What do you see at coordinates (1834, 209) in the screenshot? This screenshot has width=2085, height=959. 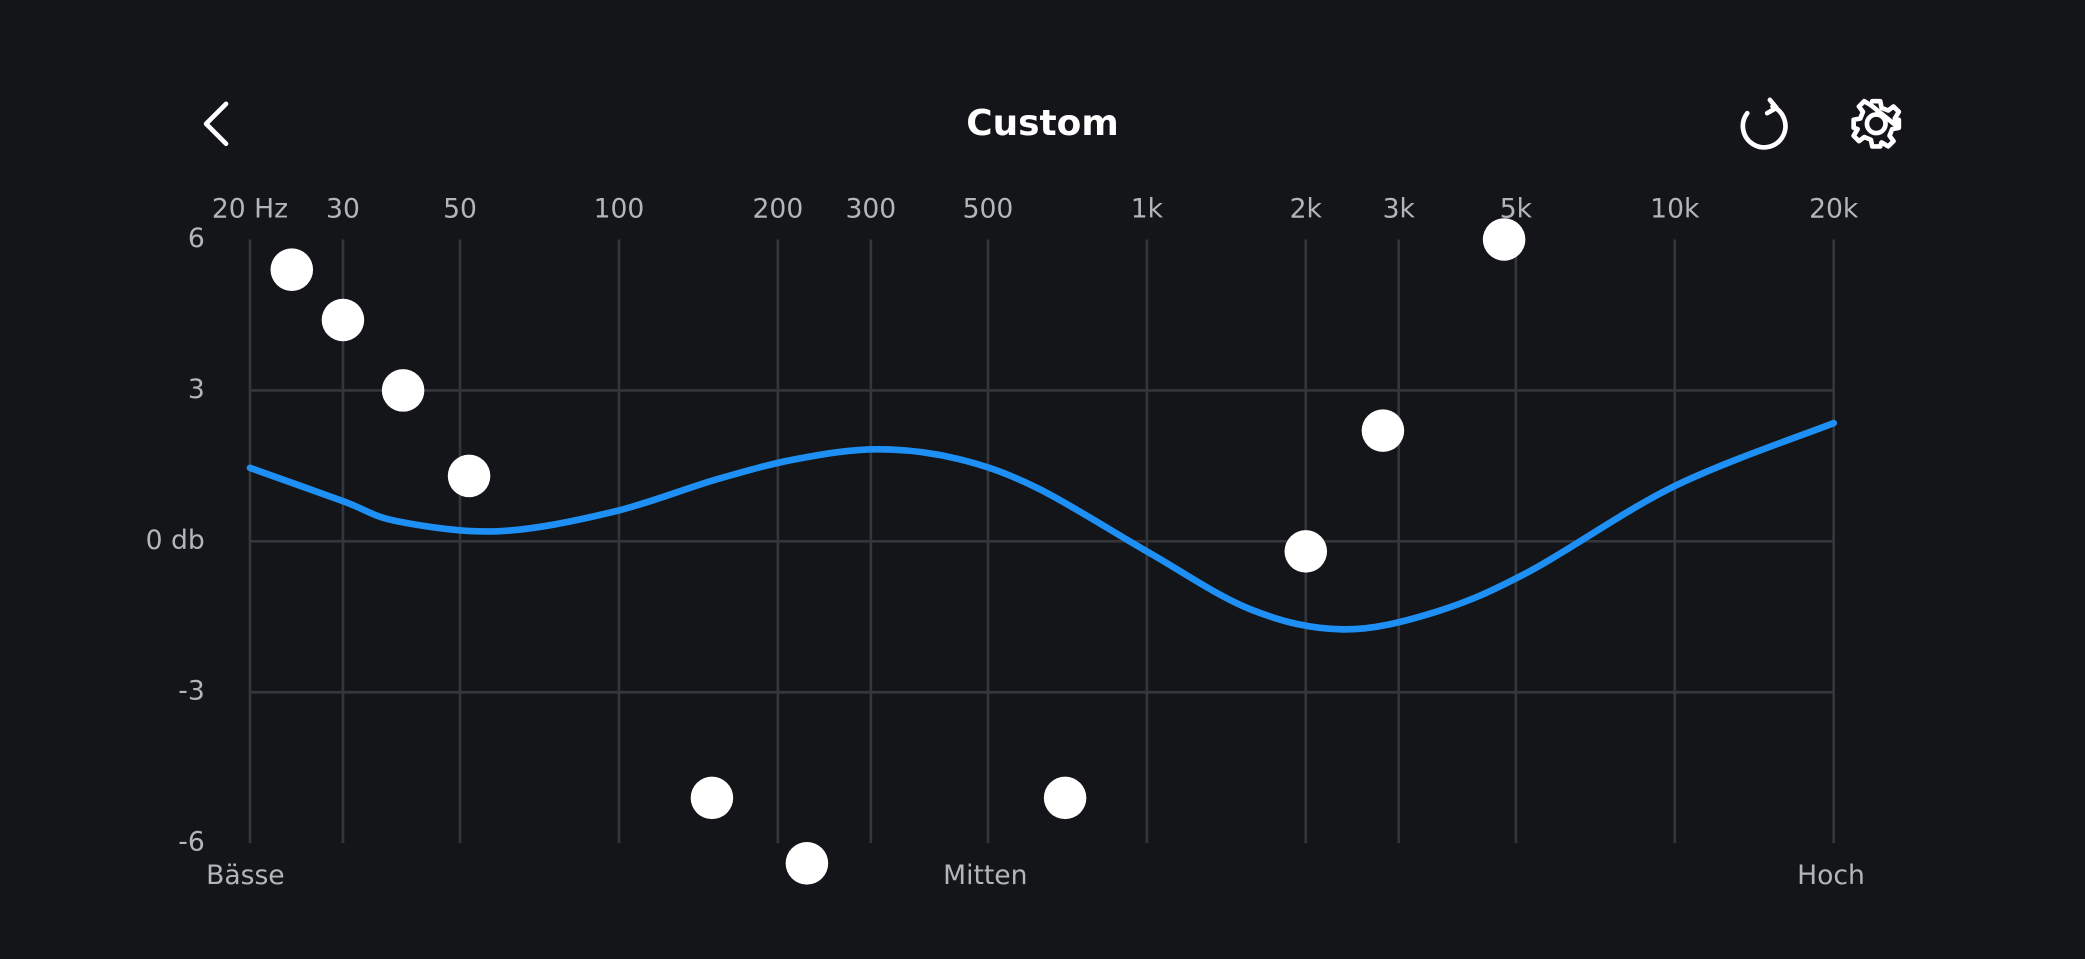 I see `x-tick-label: 20k` at bounding box center [1834, 209].